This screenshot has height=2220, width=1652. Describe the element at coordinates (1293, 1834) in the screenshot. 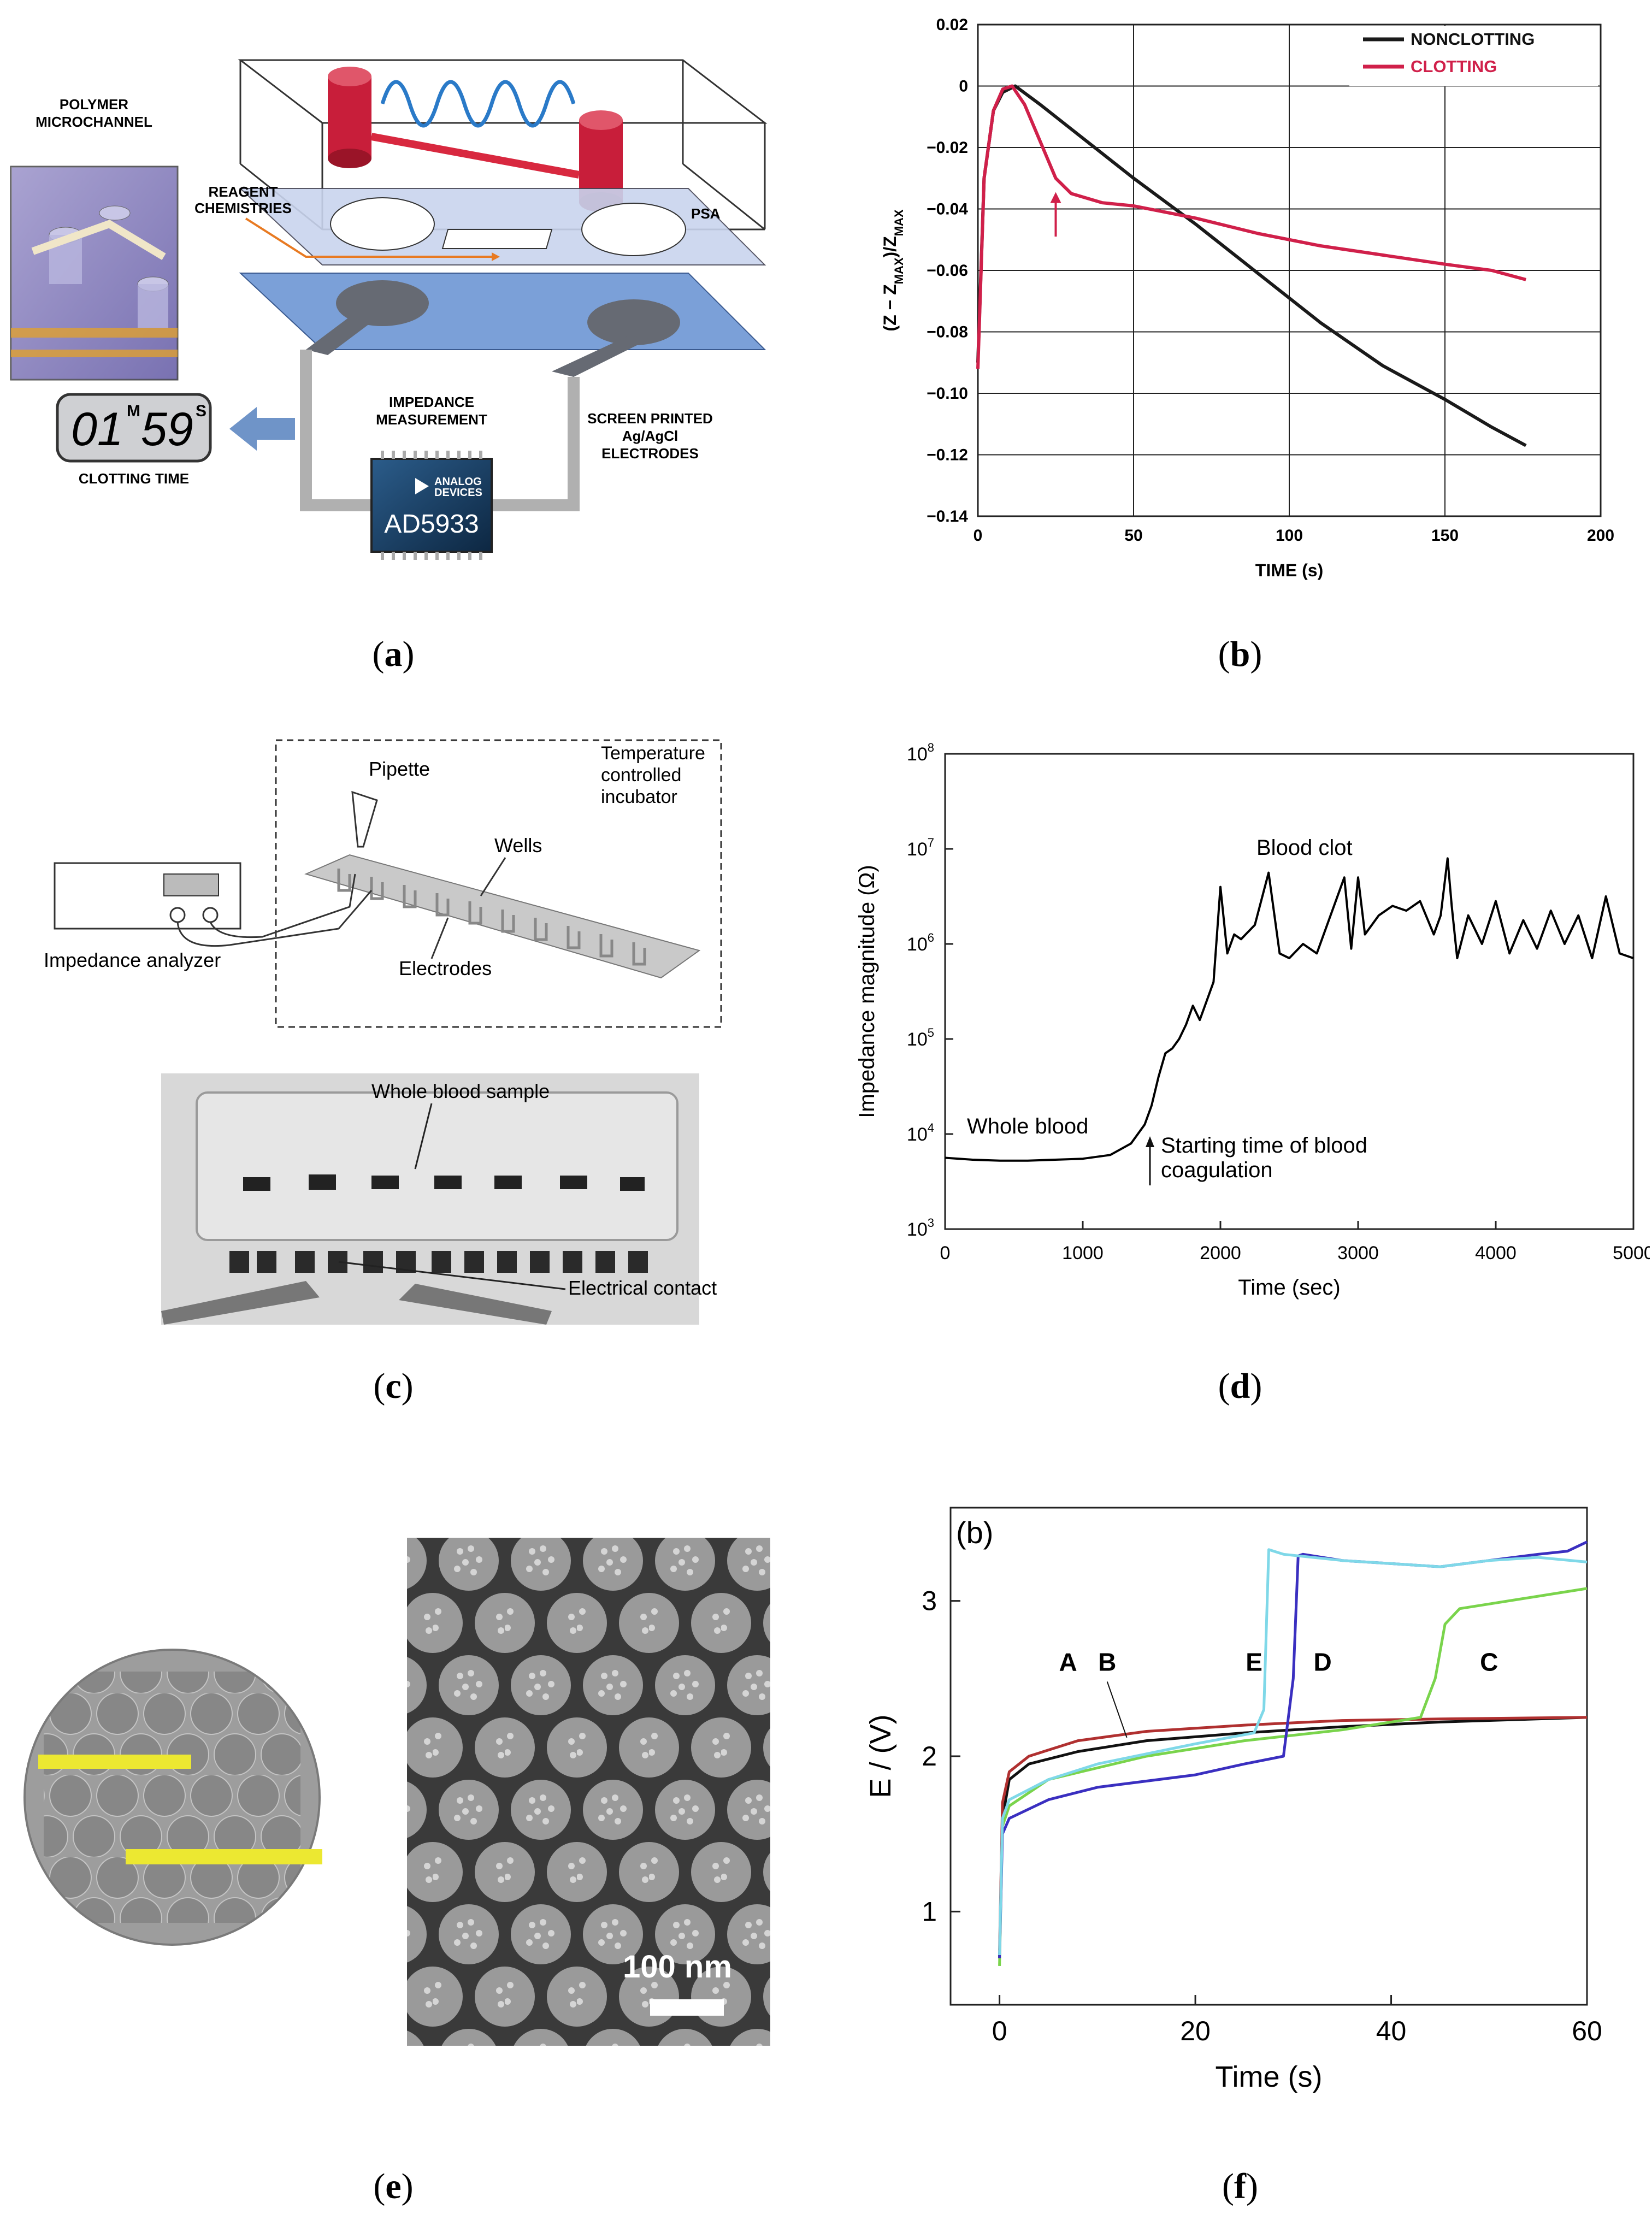

I see `series-line-b` at that location.